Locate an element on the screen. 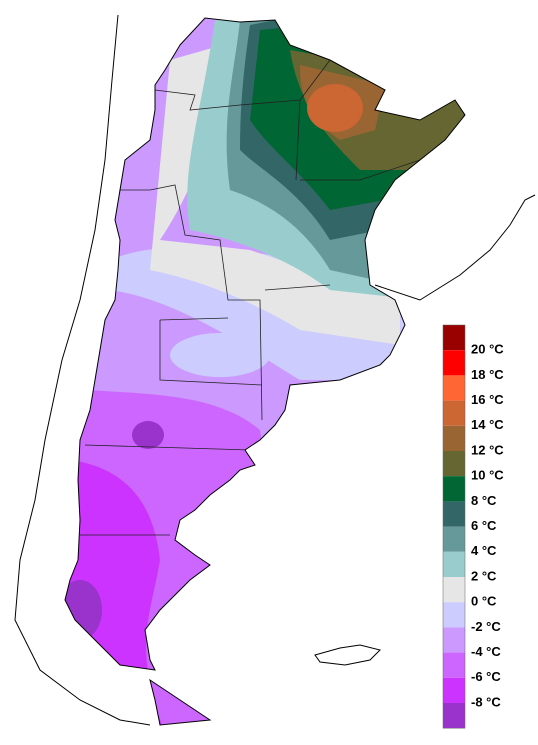 The image size is (538, 745). legend-label: 4 °C is located at coordinates (484, 550).